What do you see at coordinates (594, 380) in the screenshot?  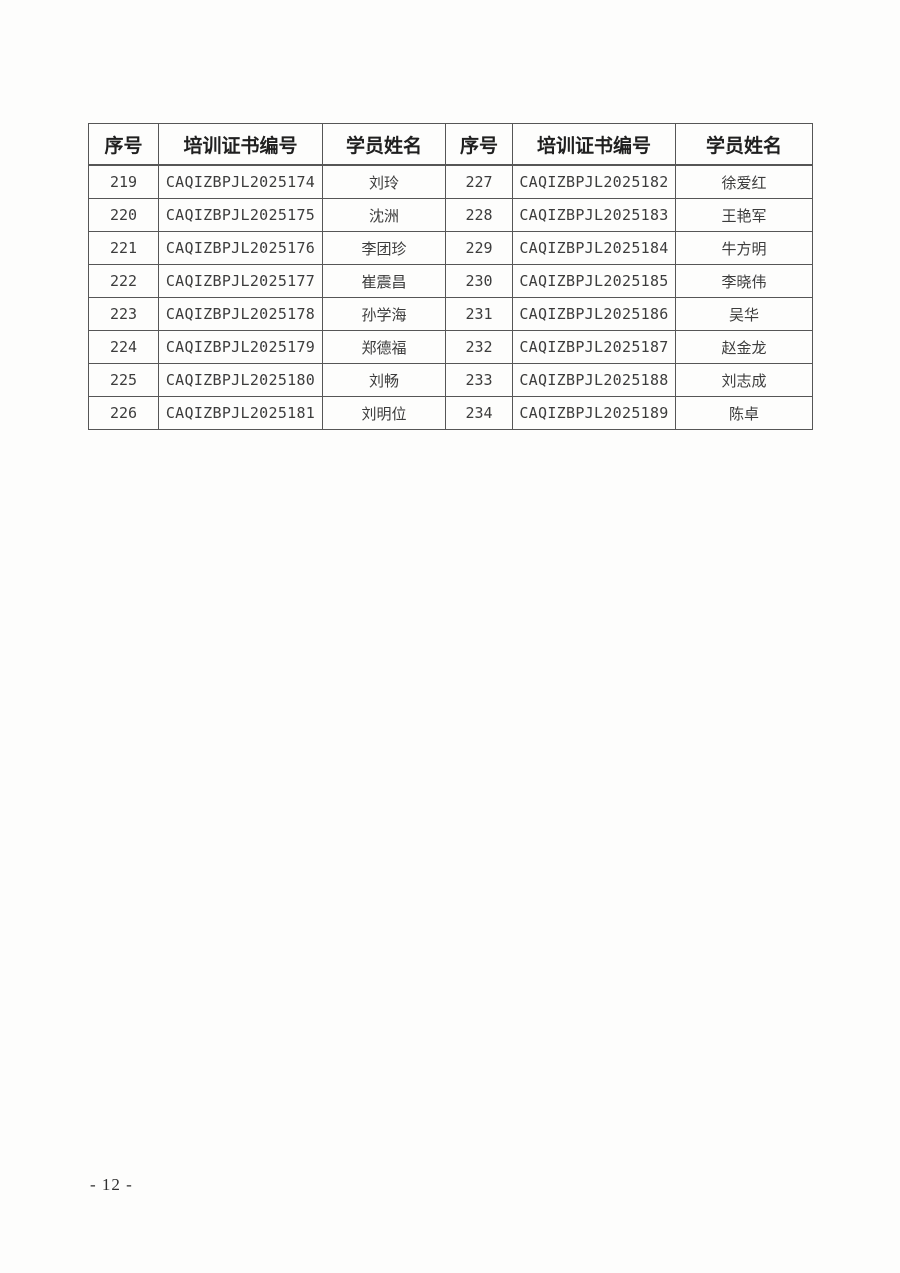 I see `certificate-number: CAQIZBPJL2025188` at bounding box center [594, 380].